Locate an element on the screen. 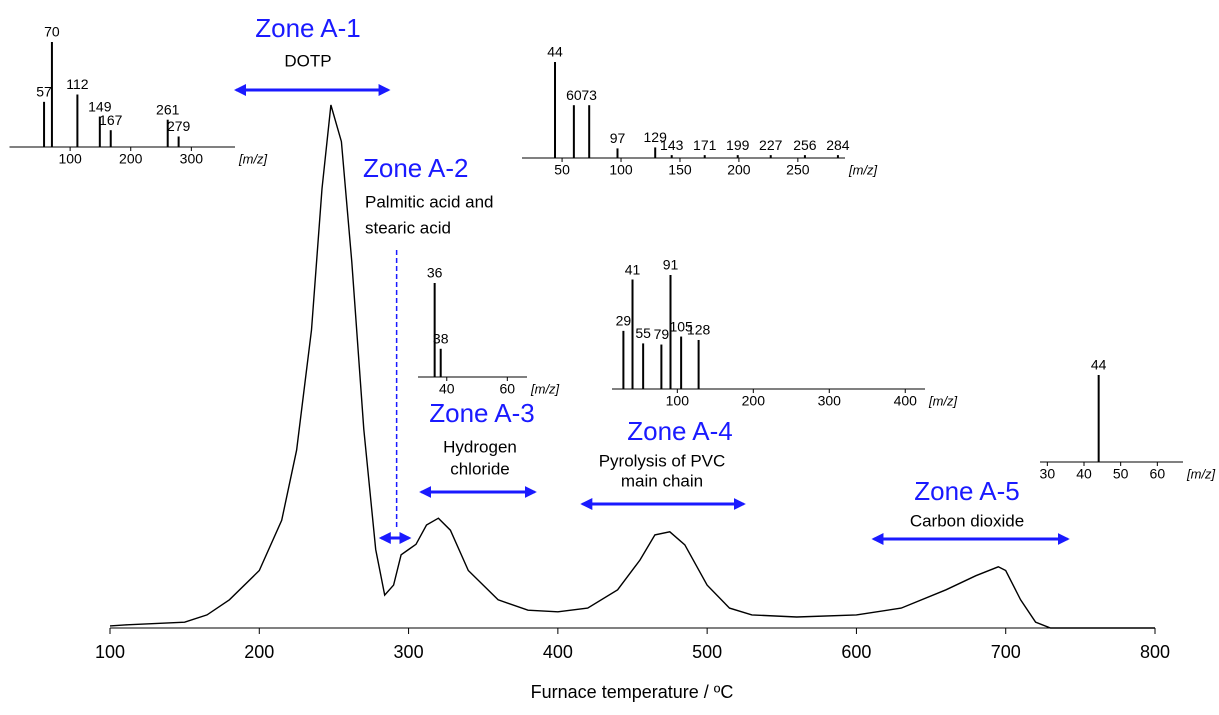 The image size is (1219, 715). x-tick-label: 500 is located at coordinates (707, 652).